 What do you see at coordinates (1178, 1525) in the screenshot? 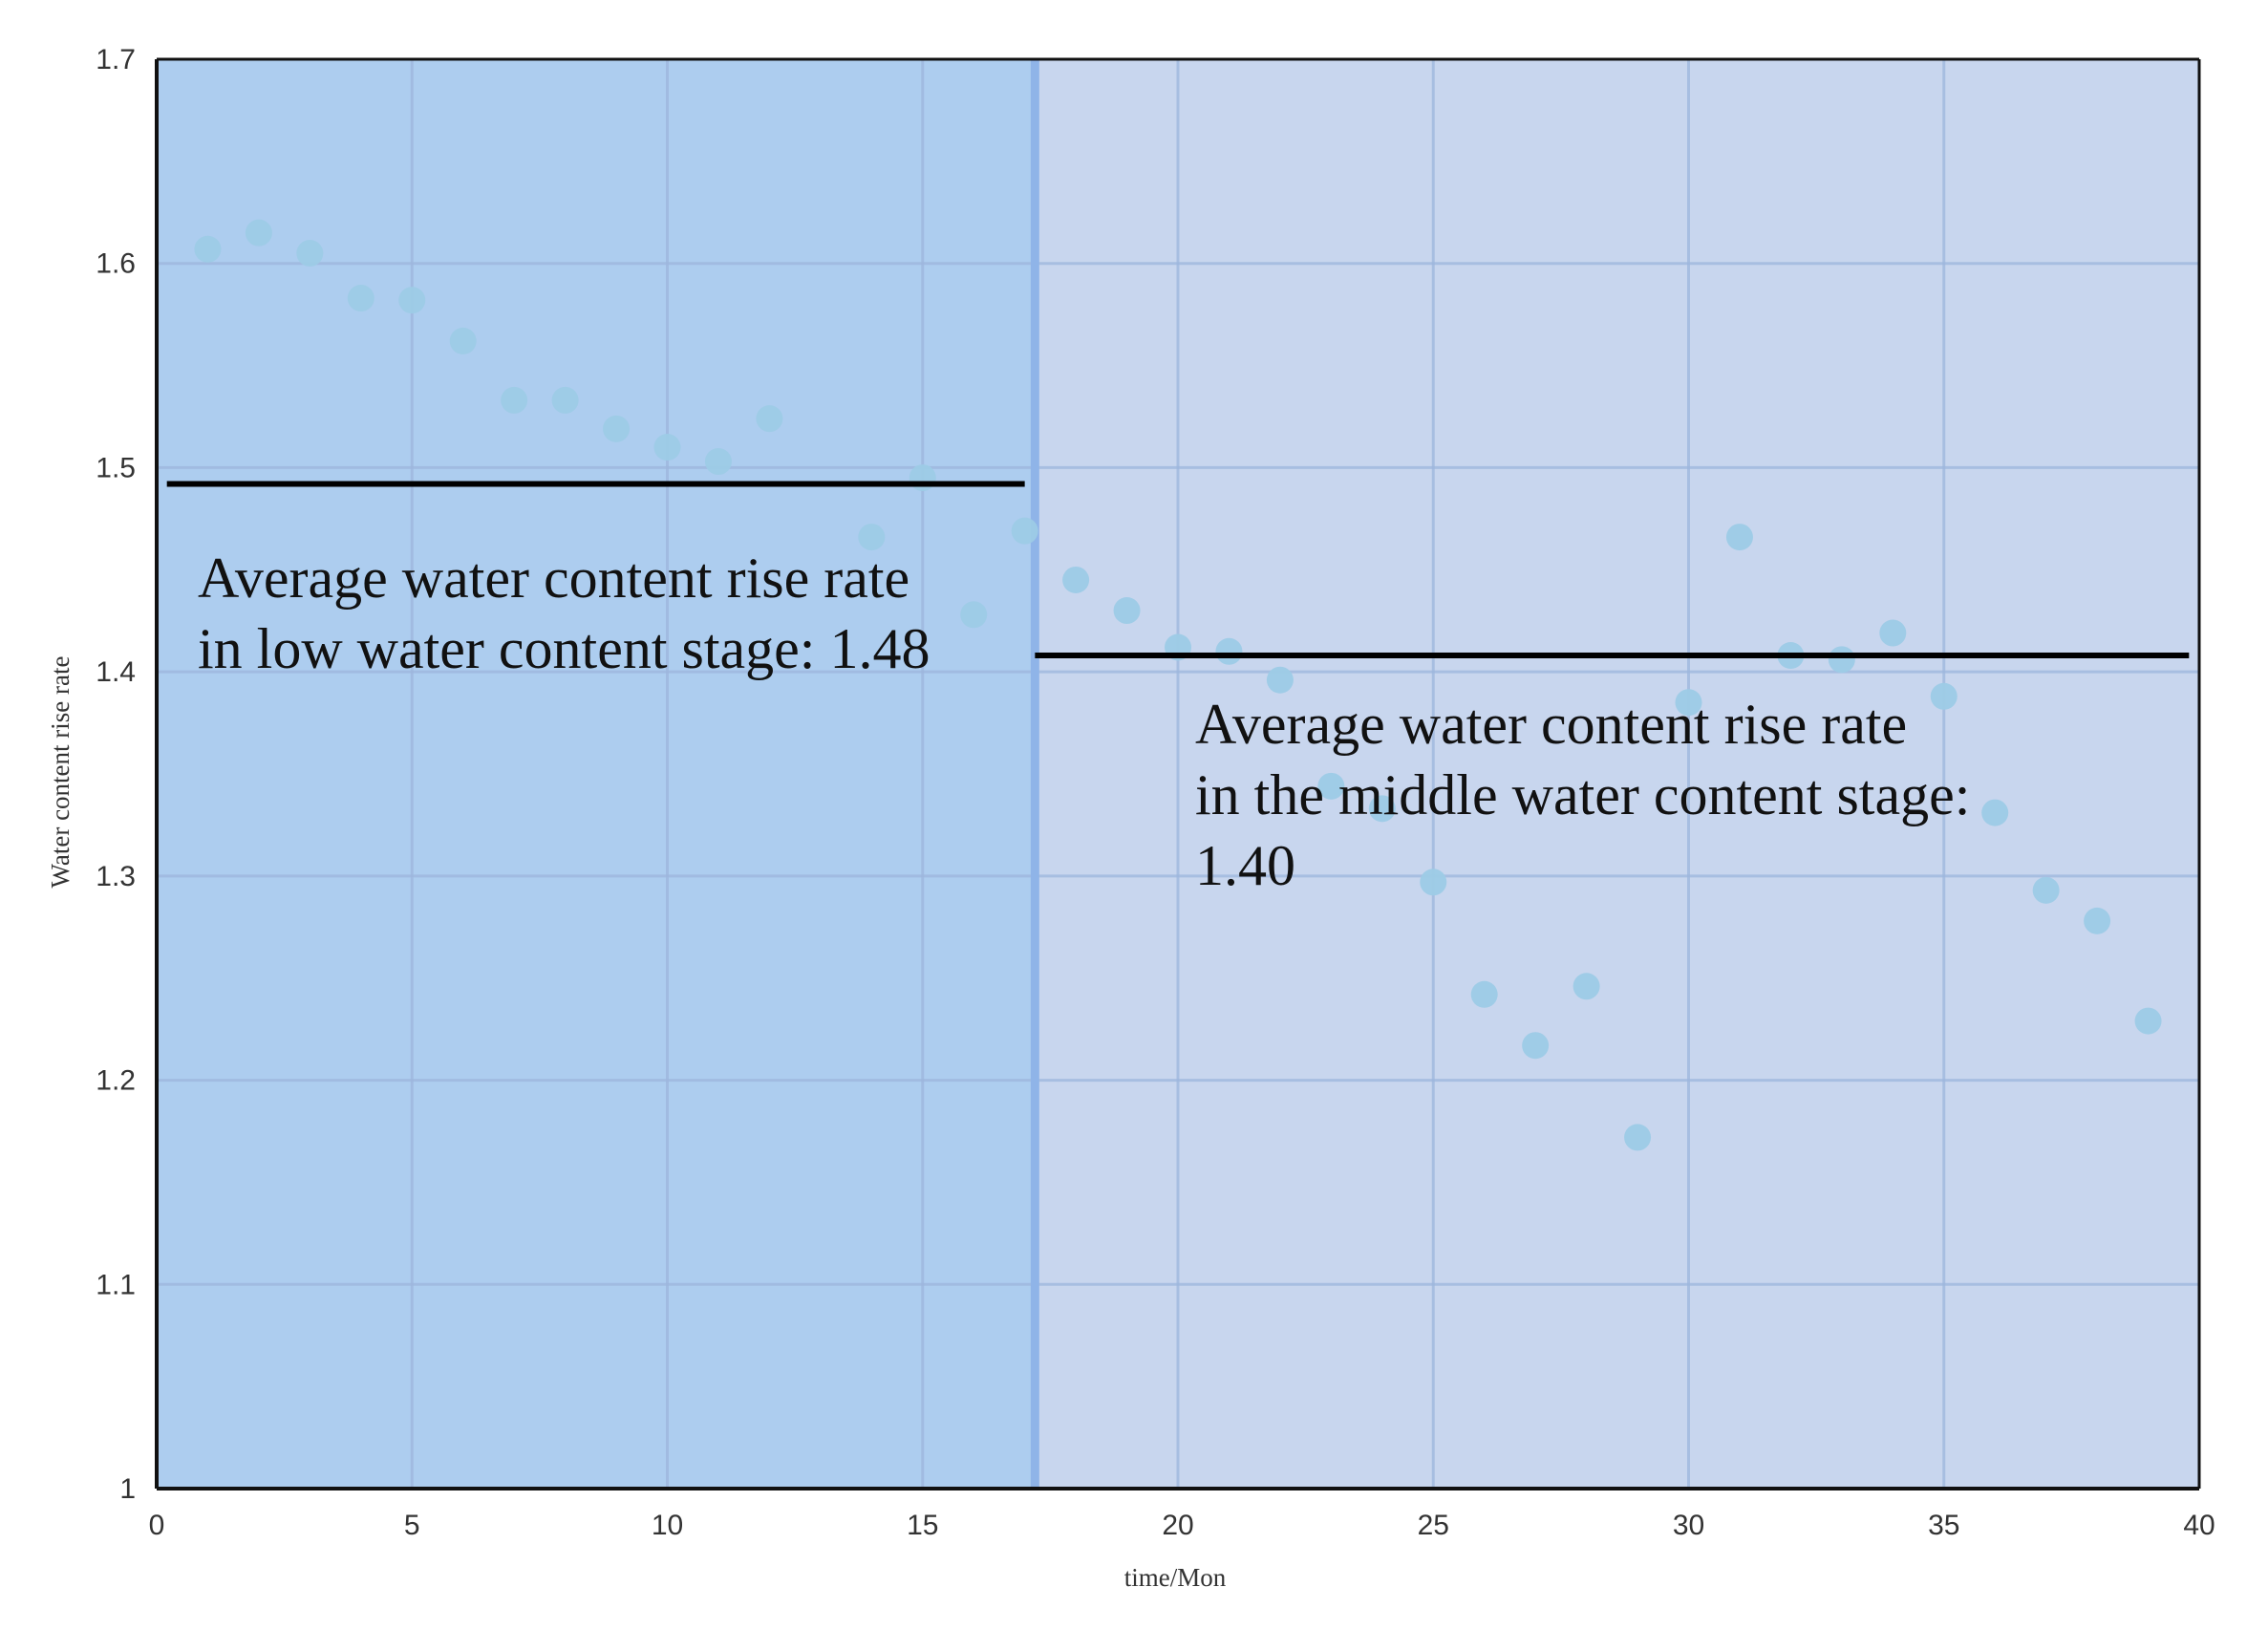
I see `x-tick-label: 20` at bounding box center [1178, 1525].